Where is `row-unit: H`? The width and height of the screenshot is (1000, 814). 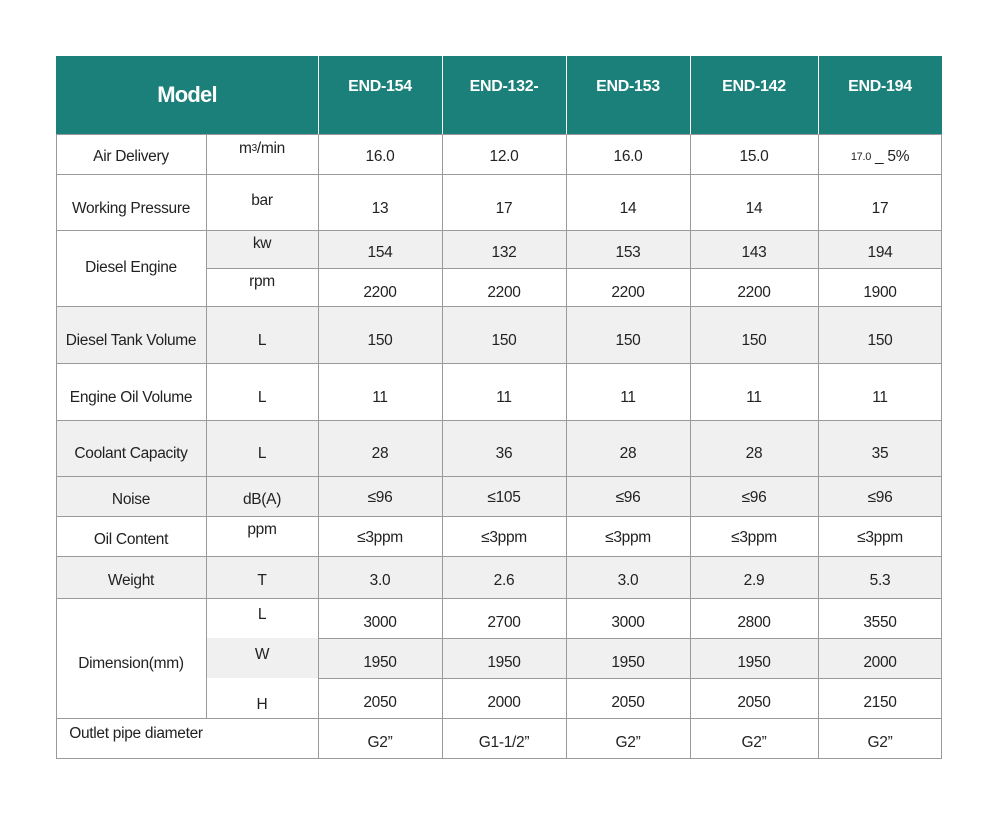 row-unit: H is located at coordinates (262, 704).